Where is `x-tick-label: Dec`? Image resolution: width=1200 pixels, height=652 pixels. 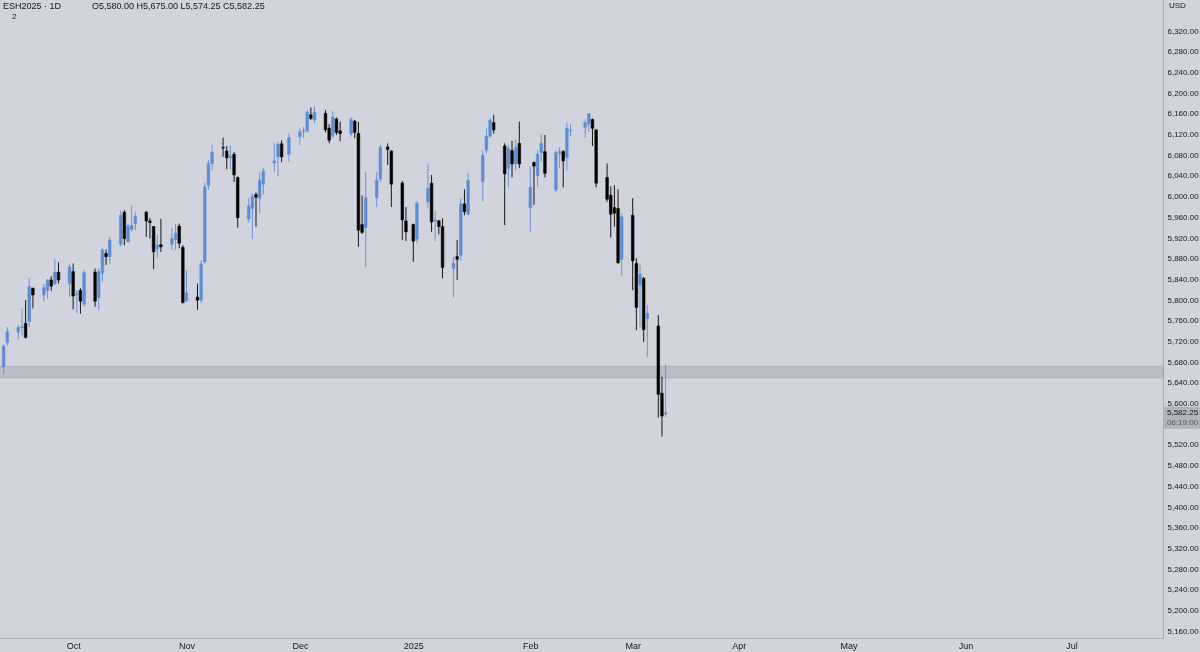
x-tick-label: Dec is located at coordinates (300, 645).